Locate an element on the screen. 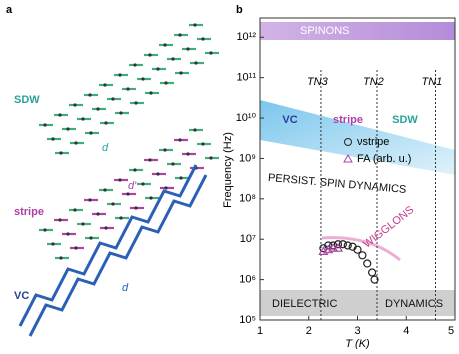 This screenshot has width=459, height=354. transition-label: TN1 is located at coordinates (432, 82).